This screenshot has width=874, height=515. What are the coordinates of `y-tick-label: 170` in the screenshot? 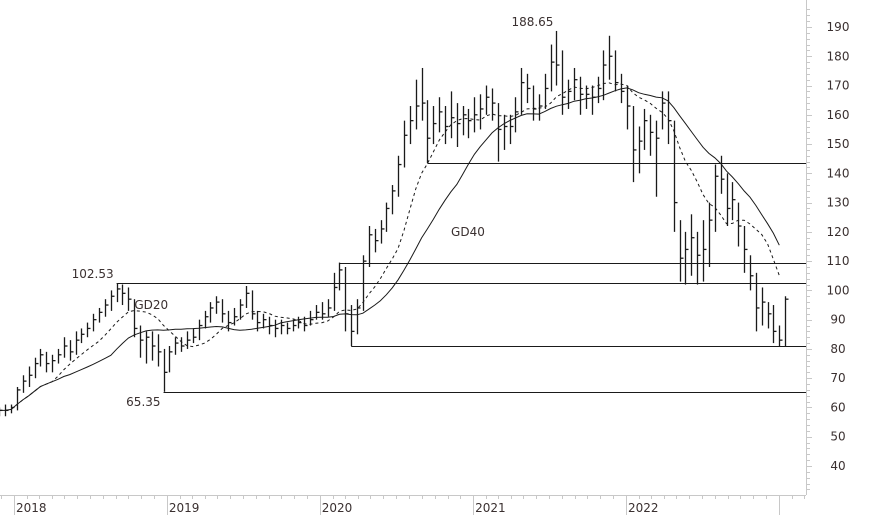 It's located at (838, 86).